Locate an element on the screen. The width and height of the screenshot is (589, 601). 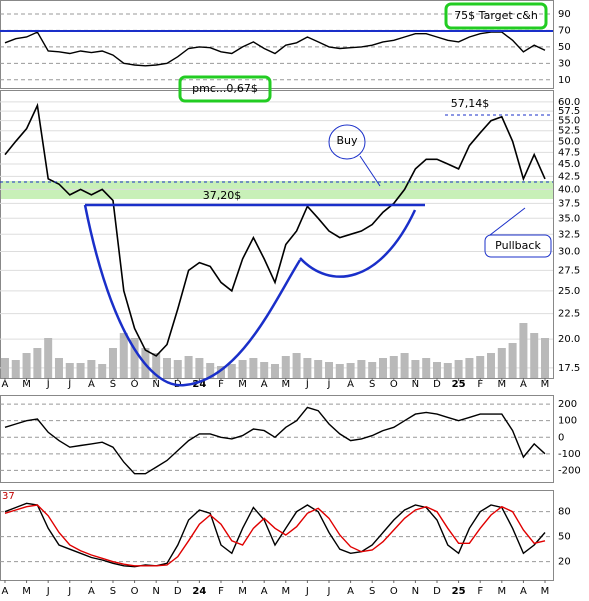
y-tick-label: 40.0 is located at coordinates (569, 189).